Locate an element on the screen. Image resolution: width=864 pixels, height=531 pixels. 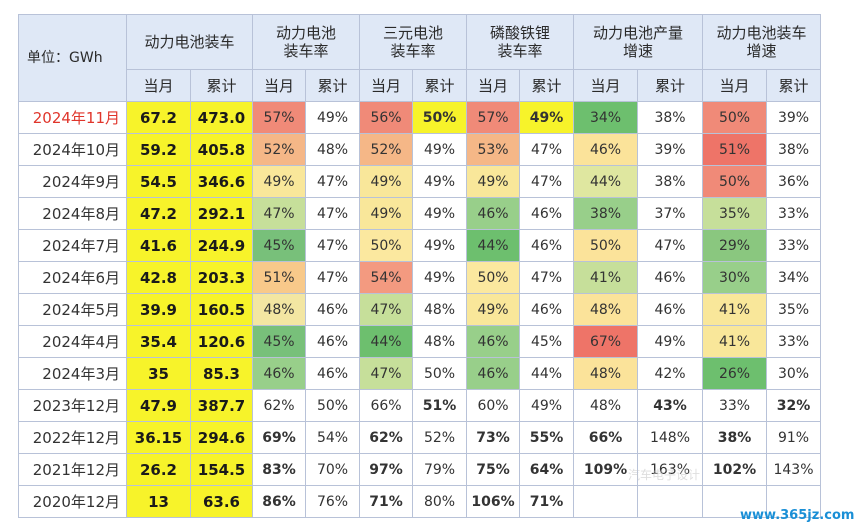
rate-cell: 71% is located at coordinates (546, 501).